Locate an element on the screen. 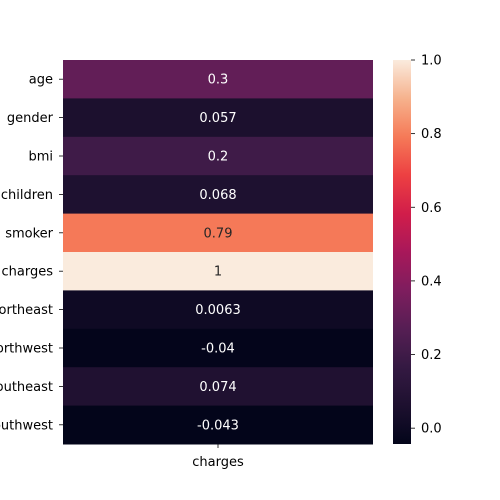 The image size is (500, 500). heatmap-cell-southeast is located at coordinates (218, 387).